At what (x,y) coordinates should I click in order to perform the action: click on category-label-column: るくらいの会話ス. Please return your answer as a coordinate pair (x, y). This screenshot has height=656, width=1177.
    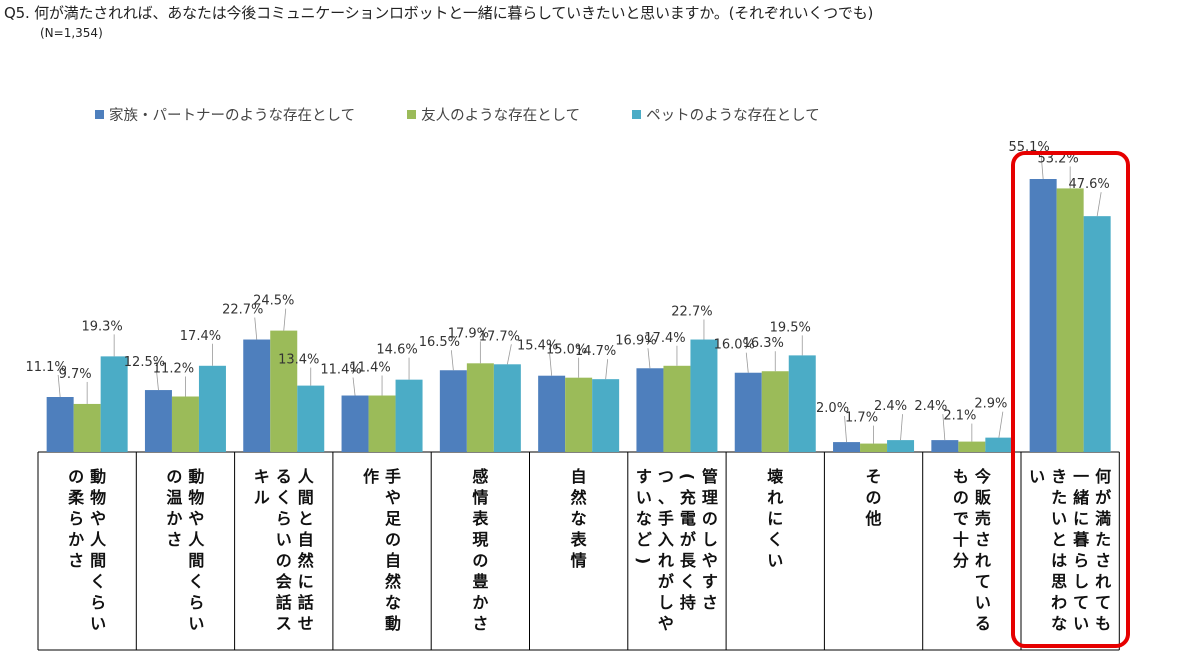
    Looking at the image, I should click on (284, 550).